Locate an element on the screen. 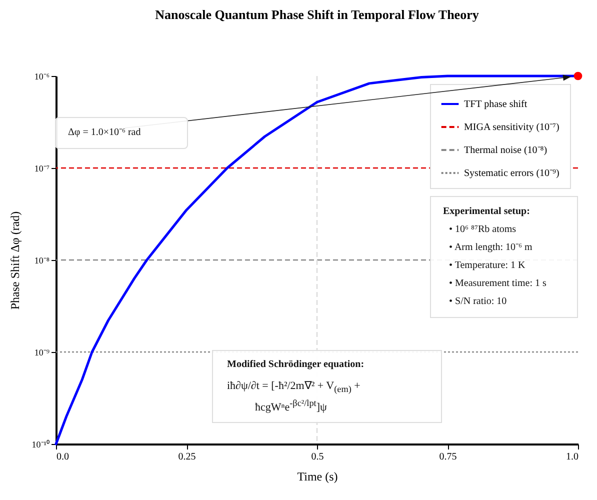  y-tick-label: 10⁻¹⁰ is located at coordinates (41, 445).